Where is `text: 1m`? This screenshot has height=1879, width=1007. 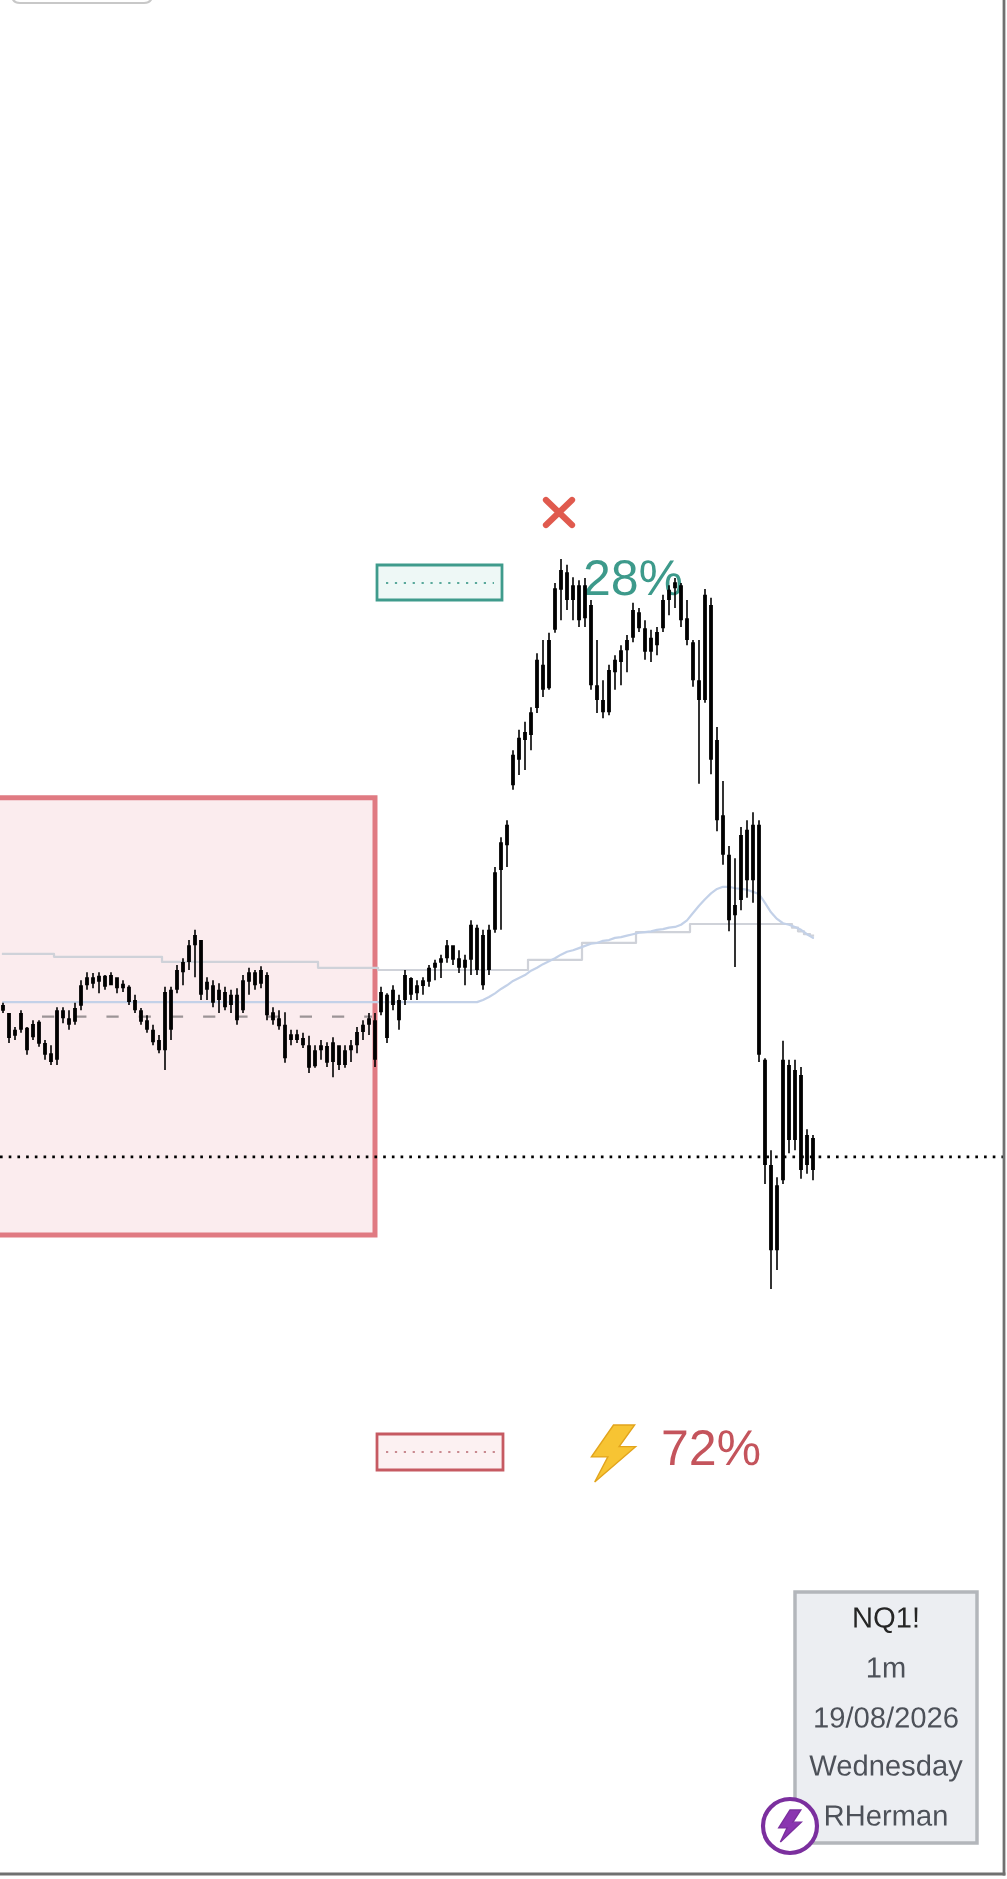 text: 1m is located at coordinates (886, 1667).